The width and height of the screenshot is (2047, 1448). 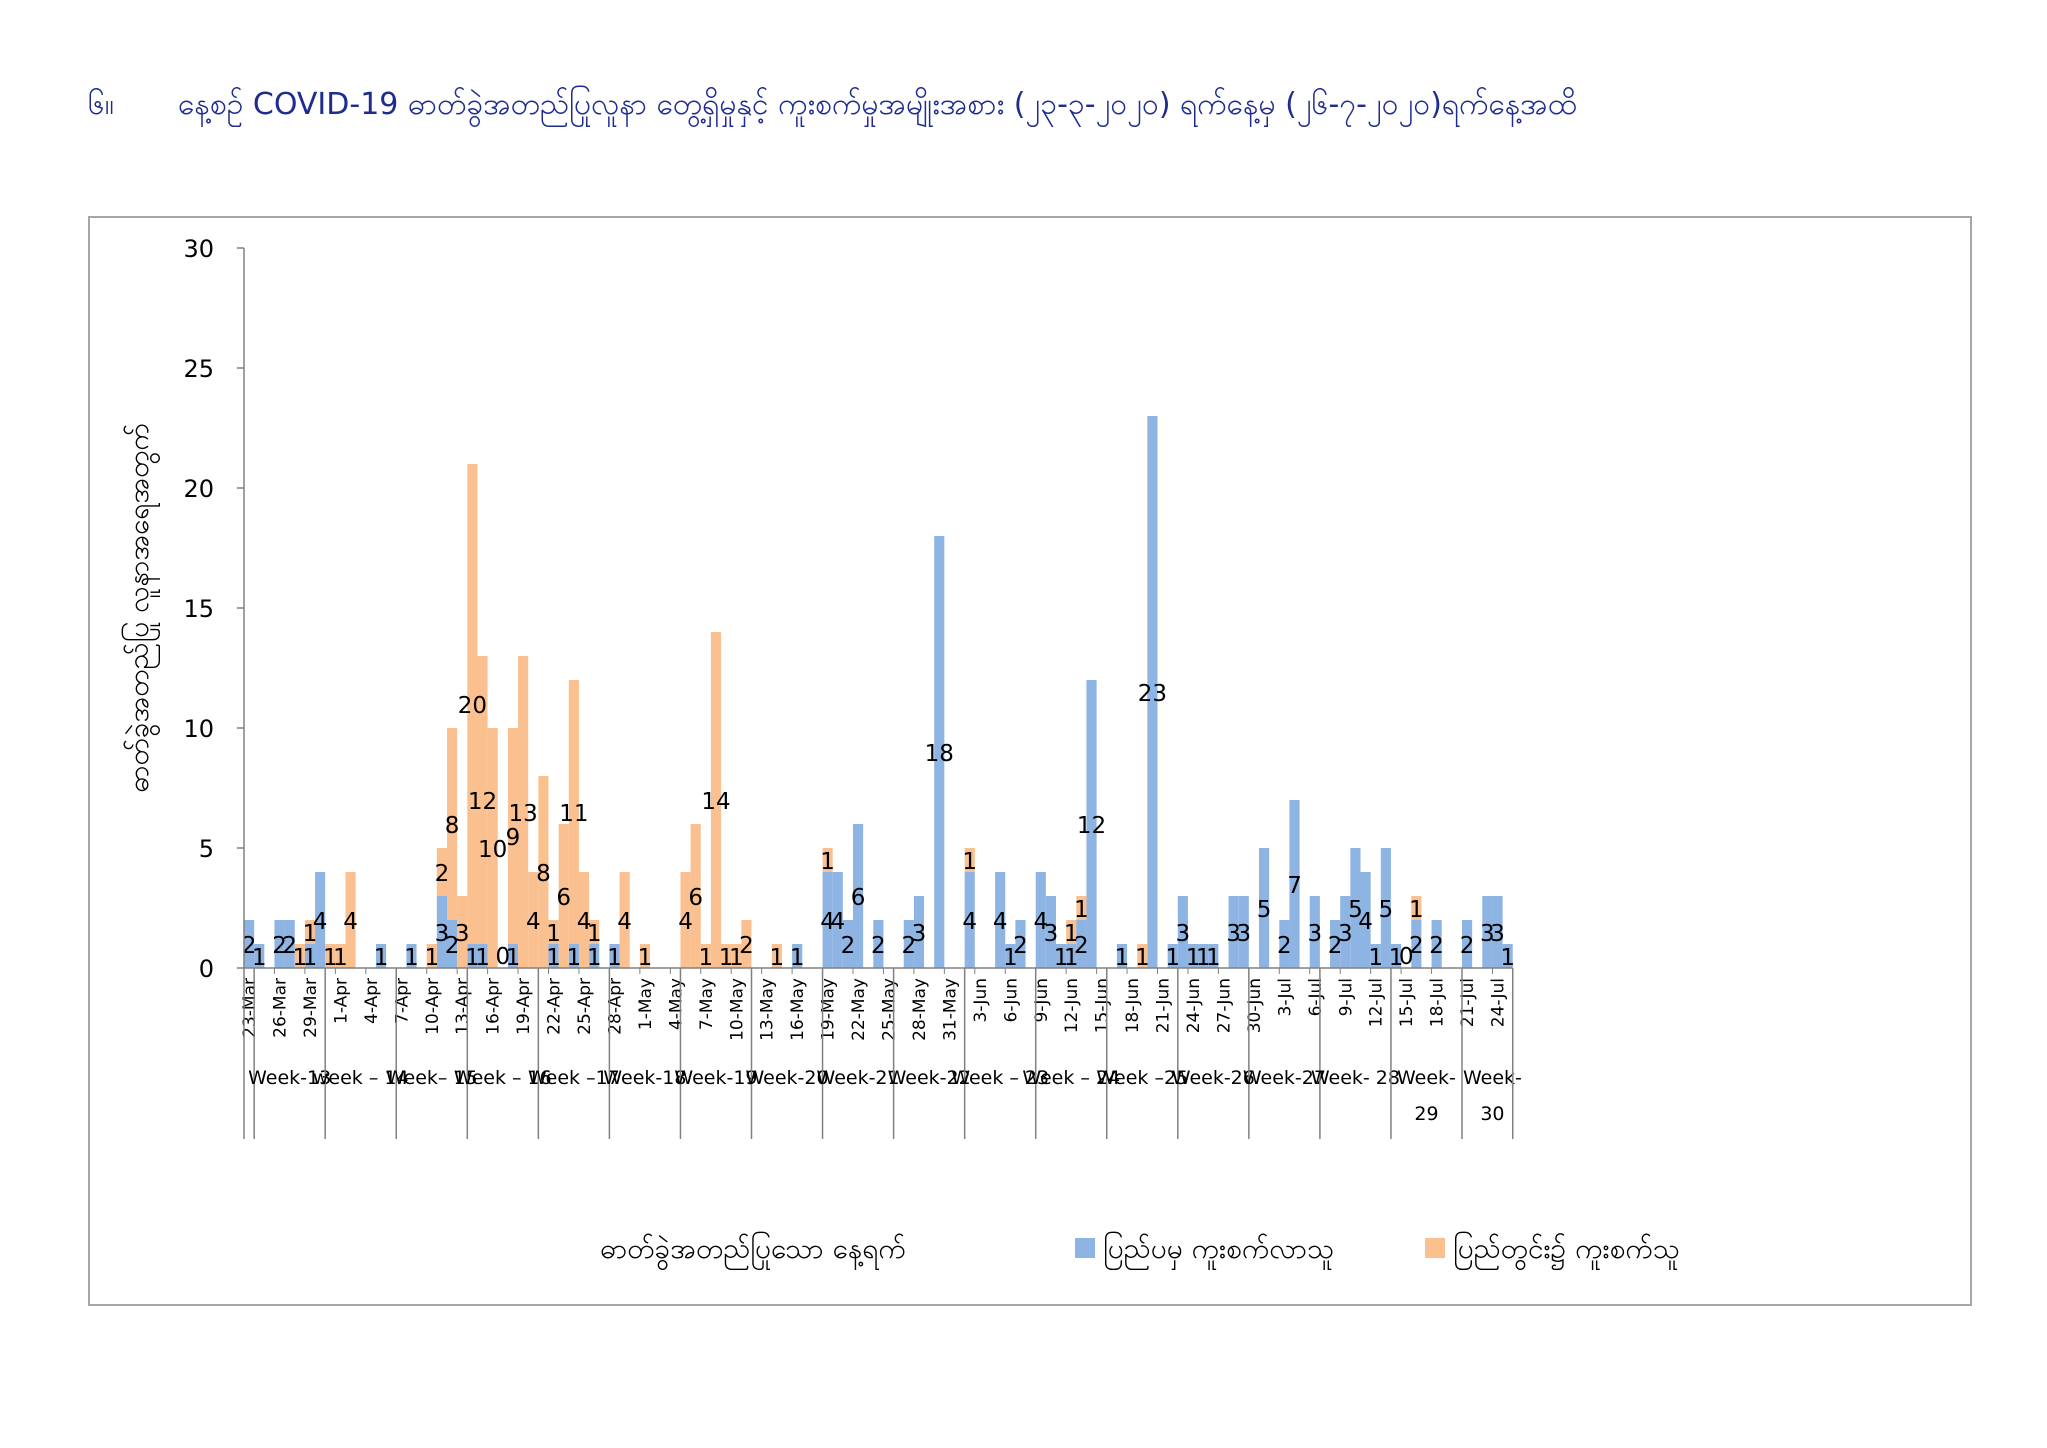 I want to click on x-tick-label: 24-Jul, so click(x=1499, y=1002).